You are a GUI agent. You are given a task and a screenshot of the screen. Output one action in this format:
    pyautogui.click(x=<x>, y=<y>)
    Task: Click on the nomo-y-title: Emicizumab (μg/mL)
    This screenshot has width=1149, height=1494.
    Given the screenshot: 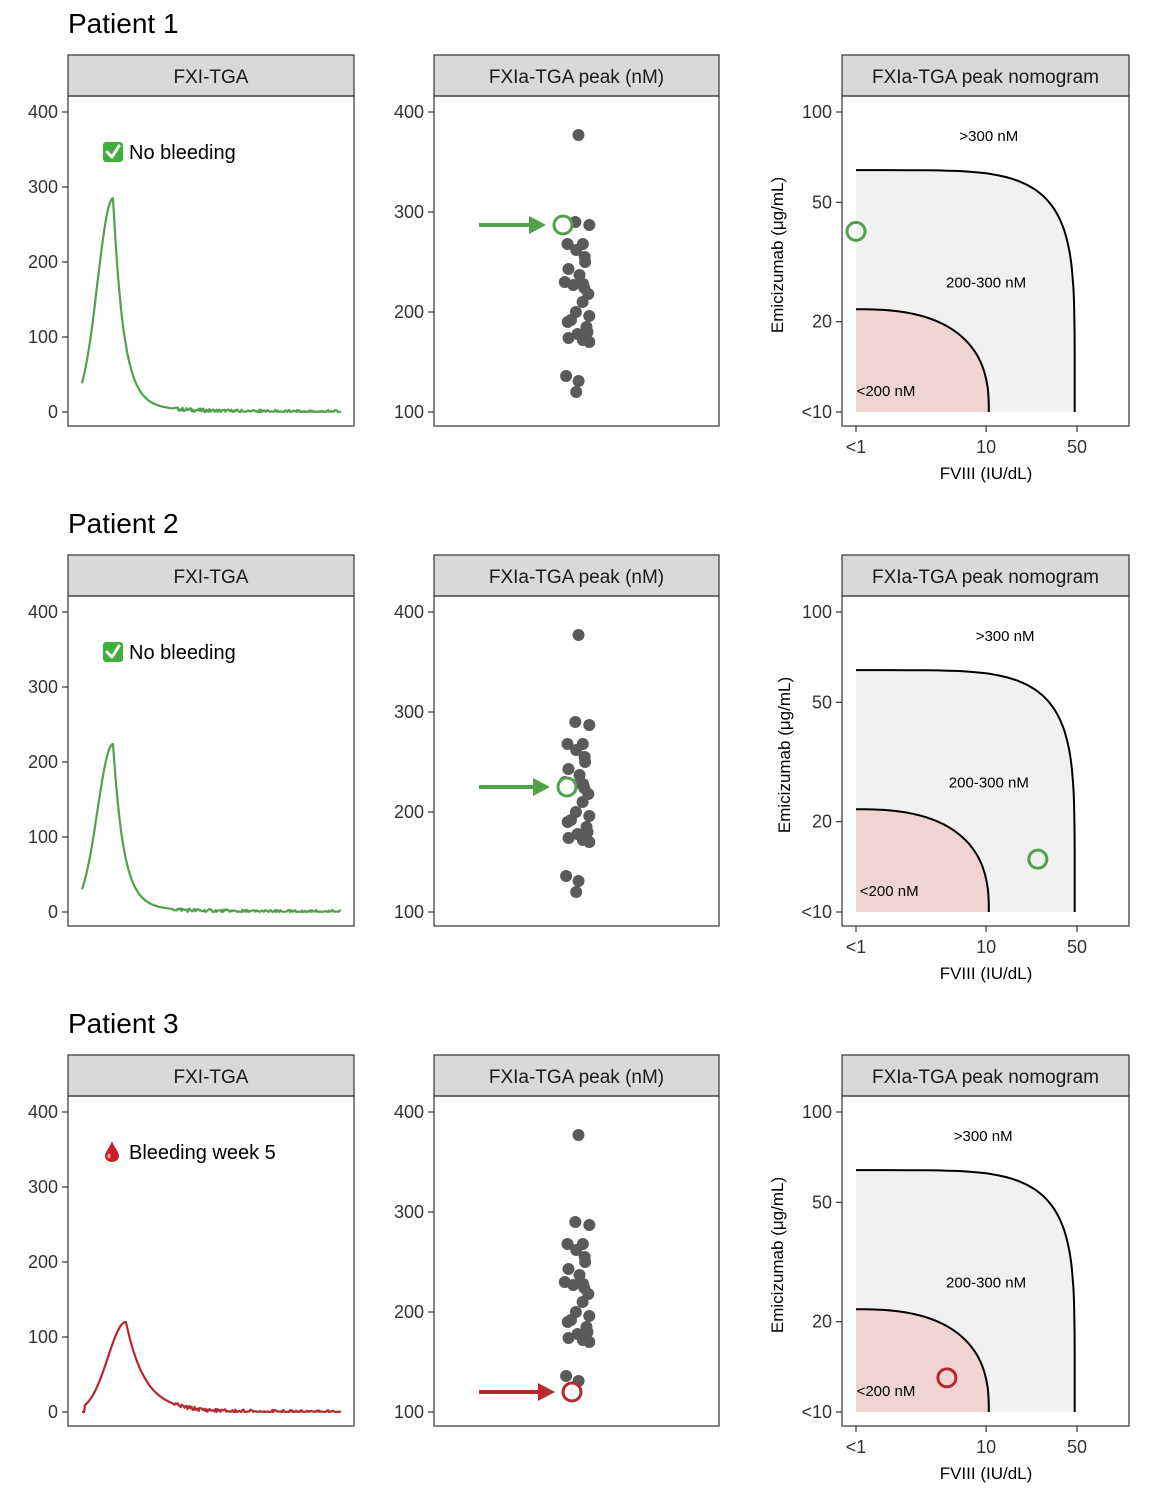 What is the action you would take?
    pyautogui.click(x=784, y=755)
    